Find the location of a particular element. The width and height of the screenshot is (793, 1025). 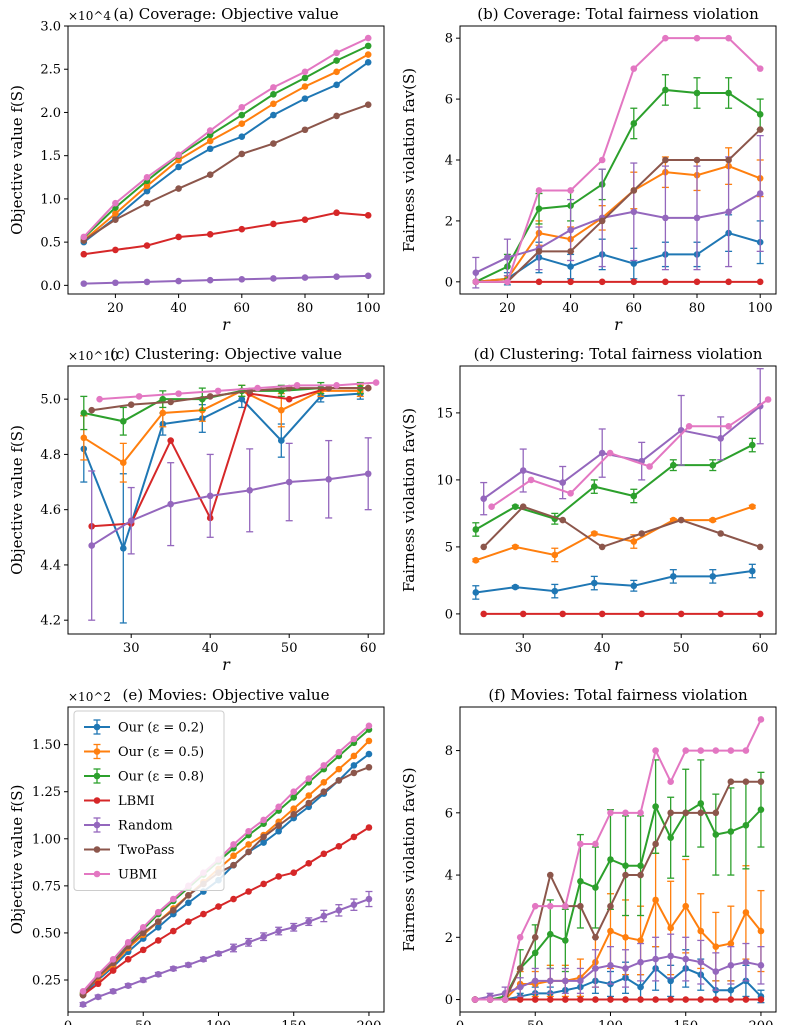

x-tick-label: 60 is located at coordinates (368, 648).